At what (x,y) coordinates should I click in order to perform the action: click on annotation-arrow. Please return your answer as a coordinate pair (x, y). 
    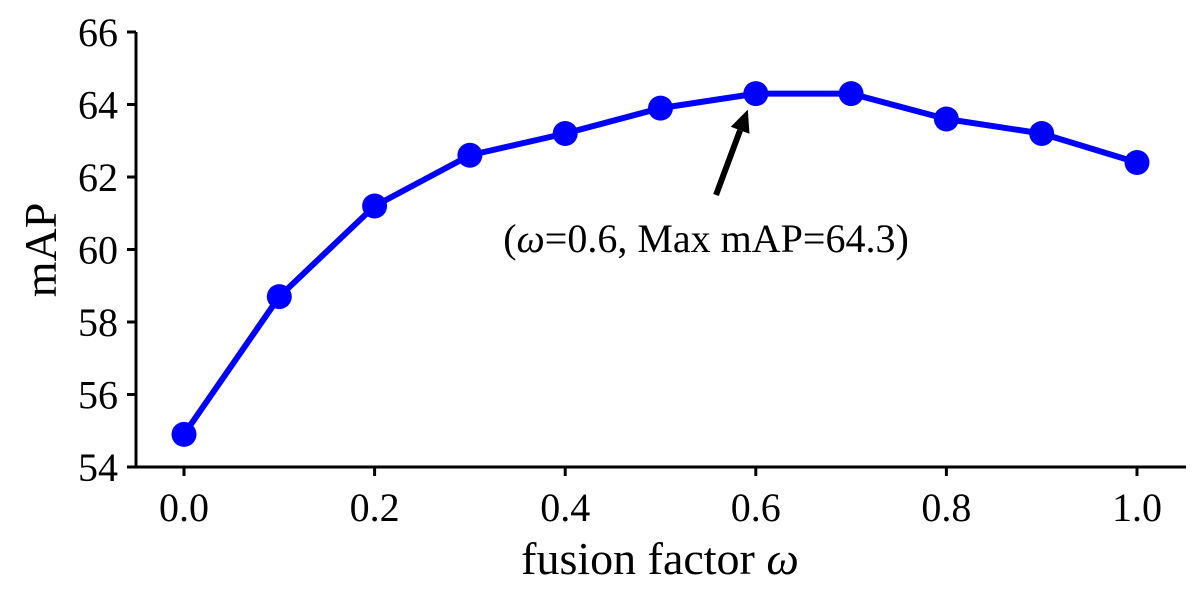
    Looking at the image, I should click on (728, 163).